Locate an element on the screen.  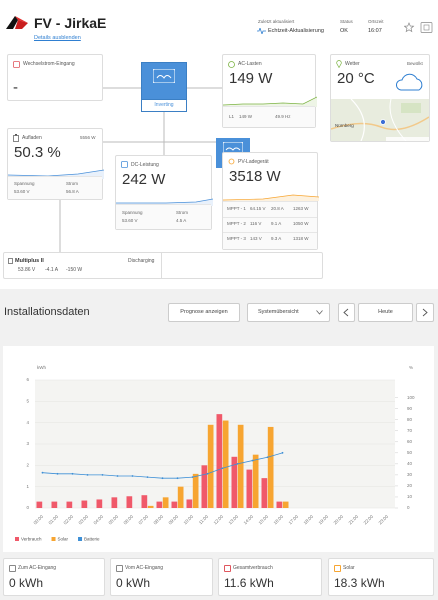
current: 4.5 A is located at coordinates (181, 220).